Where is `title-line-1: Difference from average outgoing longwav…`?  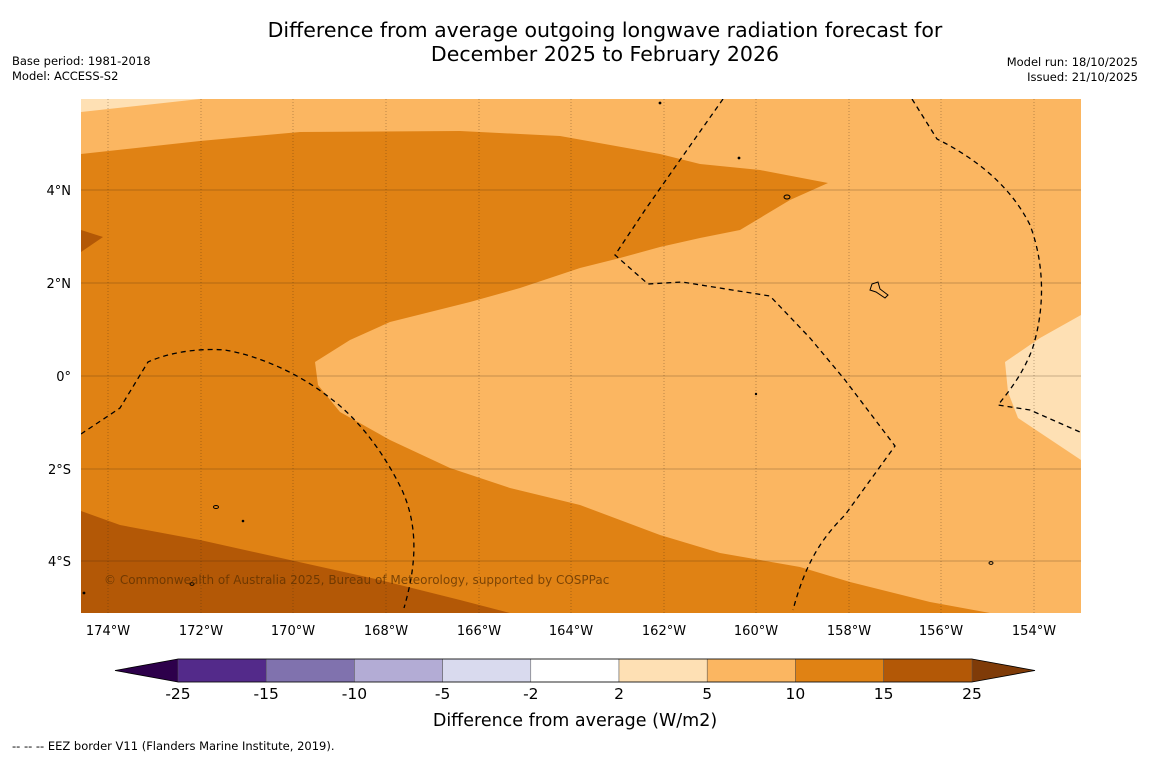
title-line-1: Difference from average outgoing longwav… is located at coordinates (605, 30).